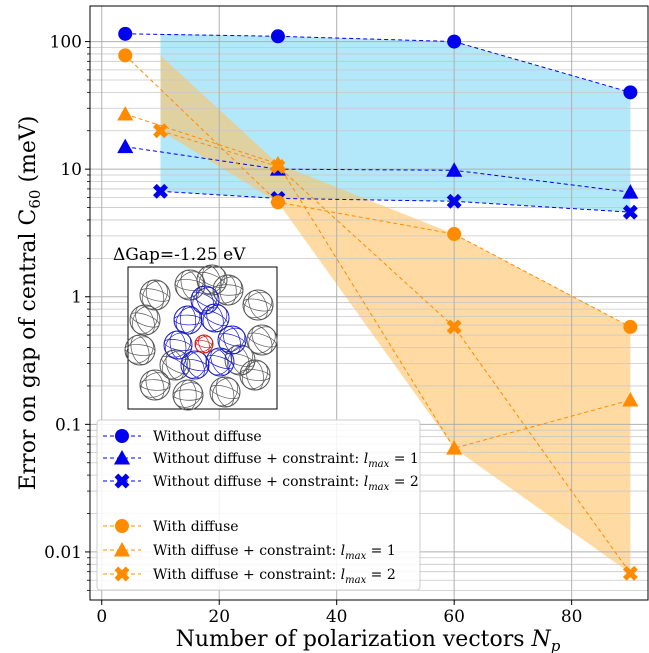  Describe the element at coordinates (179, 255) in the screenshot. I see `inset-label: ΔGap=-1.25 eV` at that location.